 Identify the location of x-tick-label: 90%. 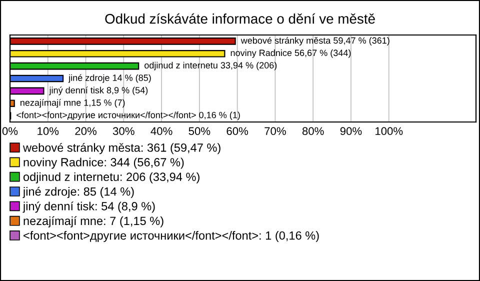
(351, 131).